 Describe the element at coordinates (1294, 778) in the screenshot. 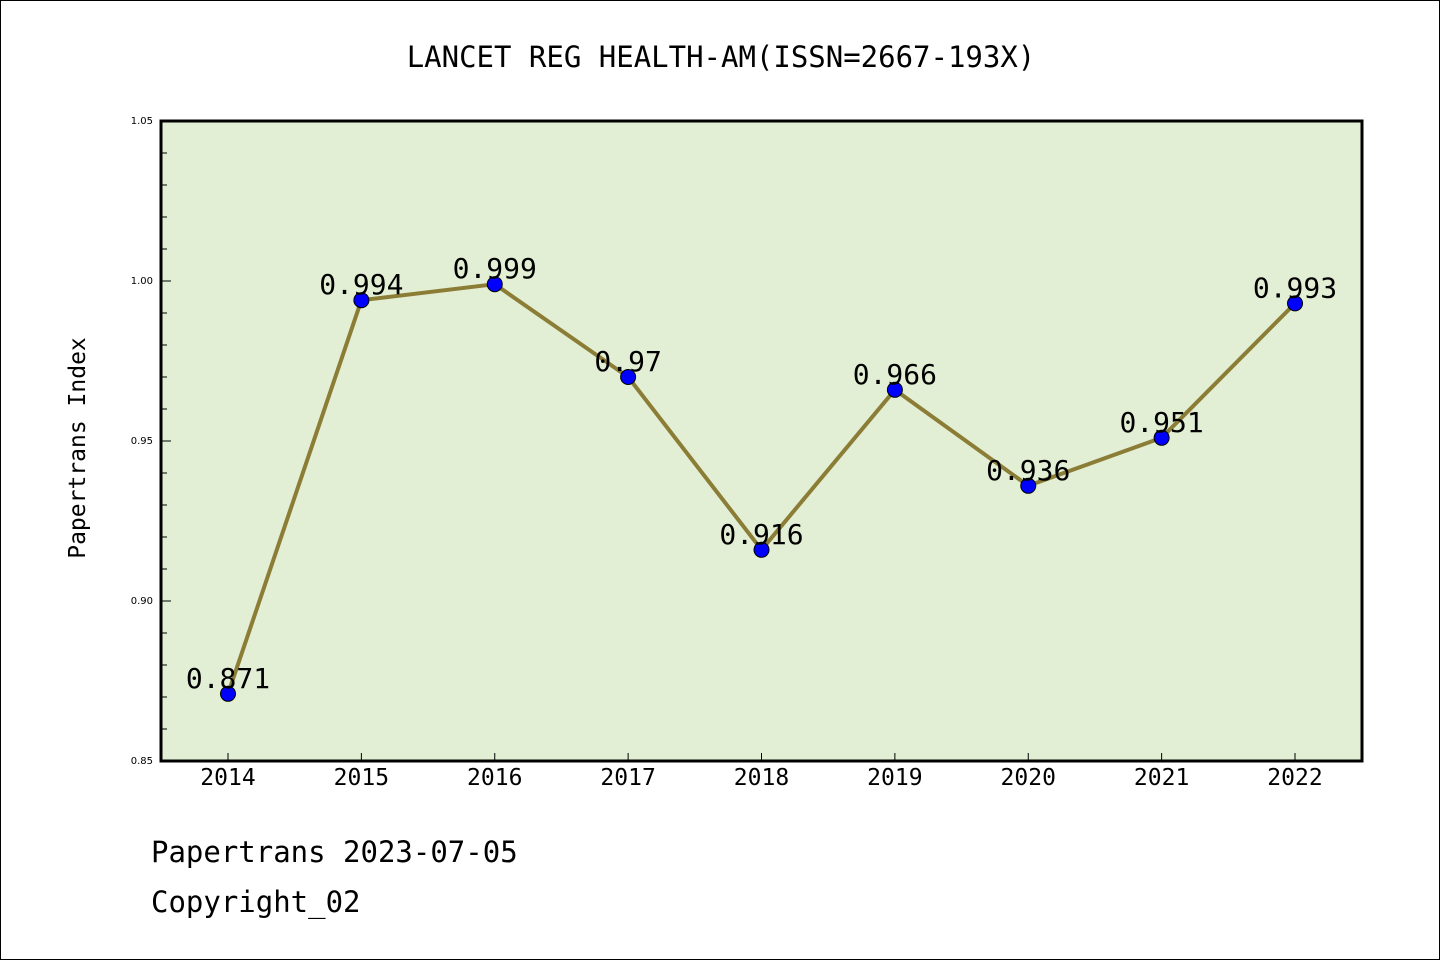

I see `x-tick-label: 2022` at that location.